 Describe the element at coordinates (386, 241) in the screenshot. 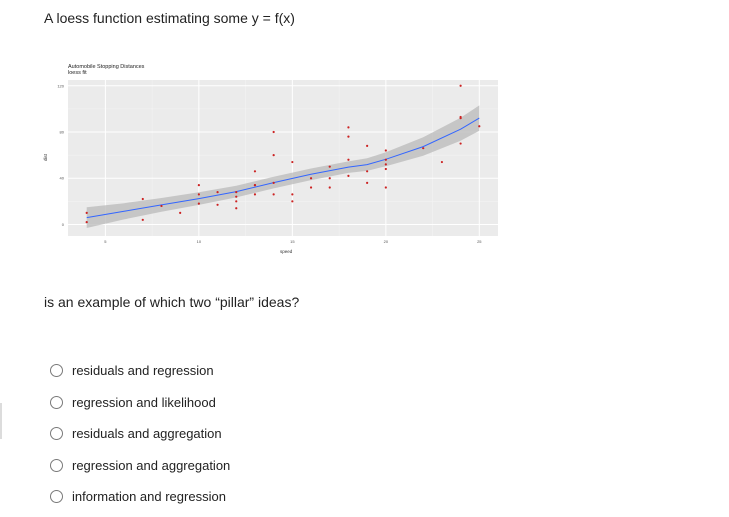

I see `x-tick-label: 20` at that location.